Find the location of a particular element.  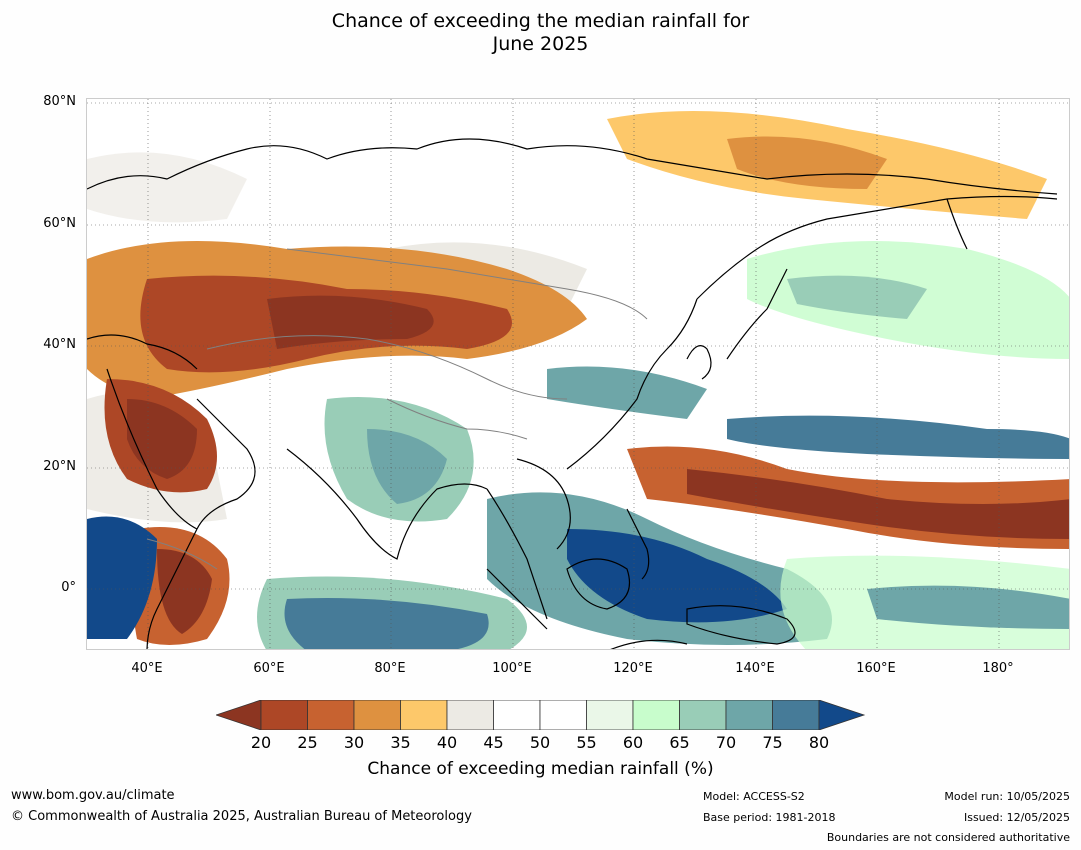

colorbar-tick-label: 30 is located at coordinates (354, 742).